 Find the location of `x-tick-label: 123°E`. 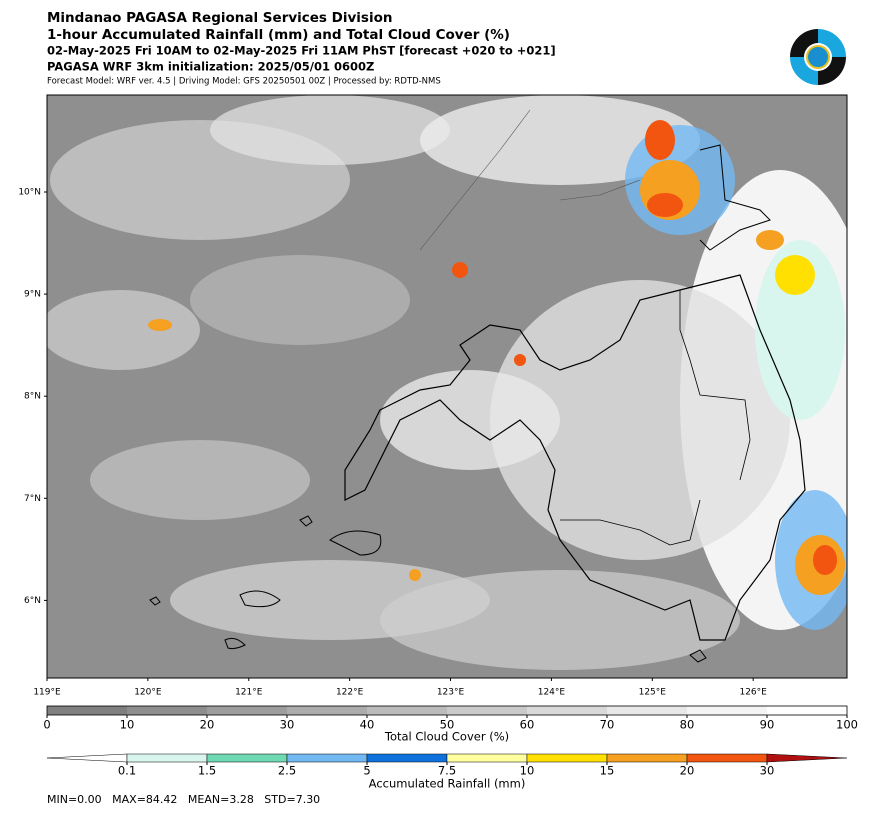

x-tick-label: 123°E is located at coordinates (451, 693).